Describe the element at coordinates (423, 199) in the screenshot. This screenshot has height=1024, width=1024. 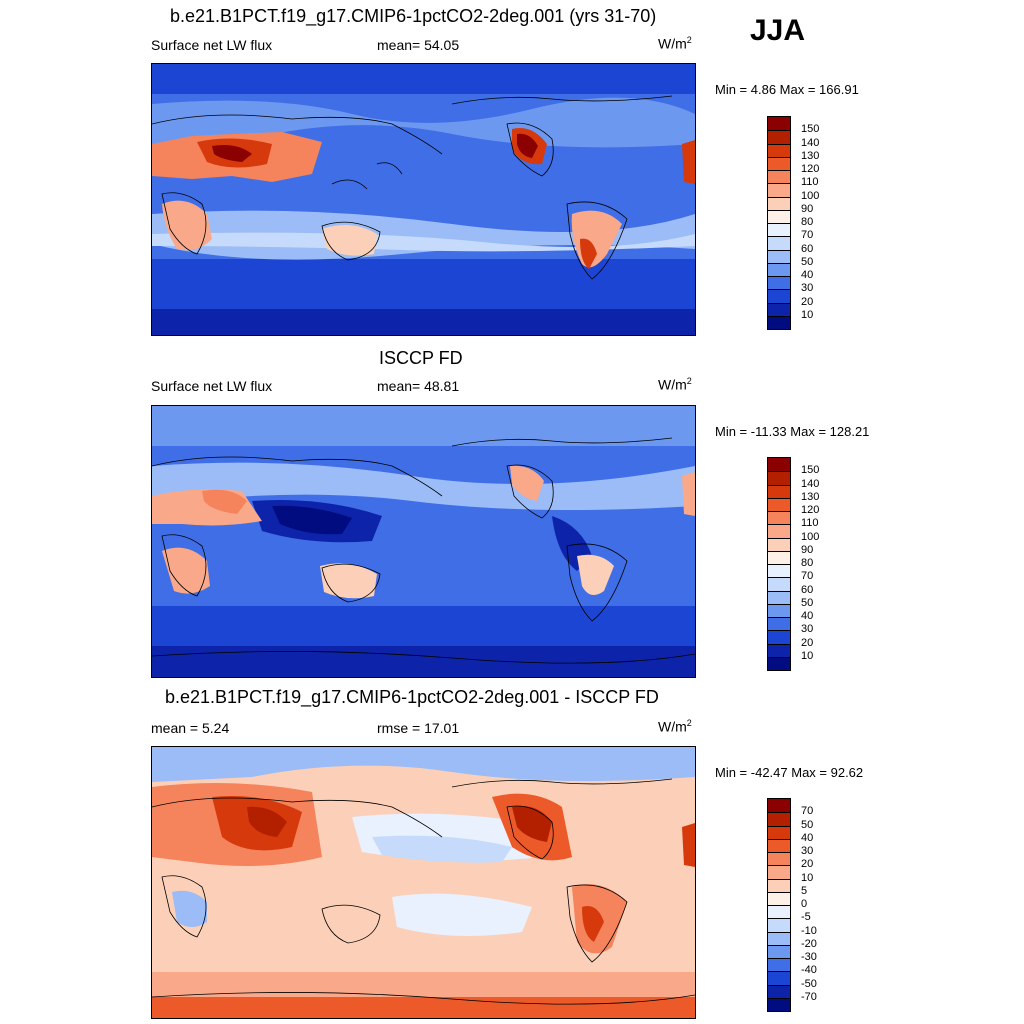
I see `panel1-map` at that location.